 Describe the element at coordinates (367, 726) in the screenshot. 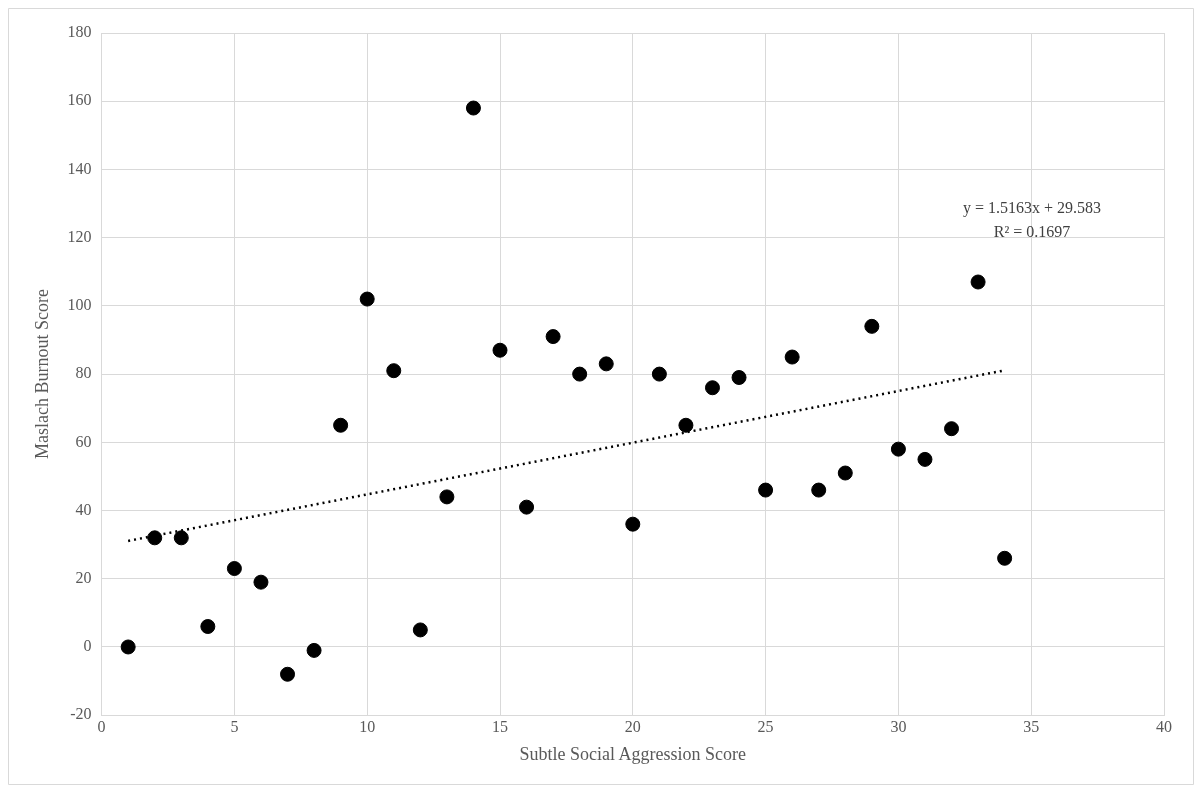

I see `x-tick-label: 10` at that location.